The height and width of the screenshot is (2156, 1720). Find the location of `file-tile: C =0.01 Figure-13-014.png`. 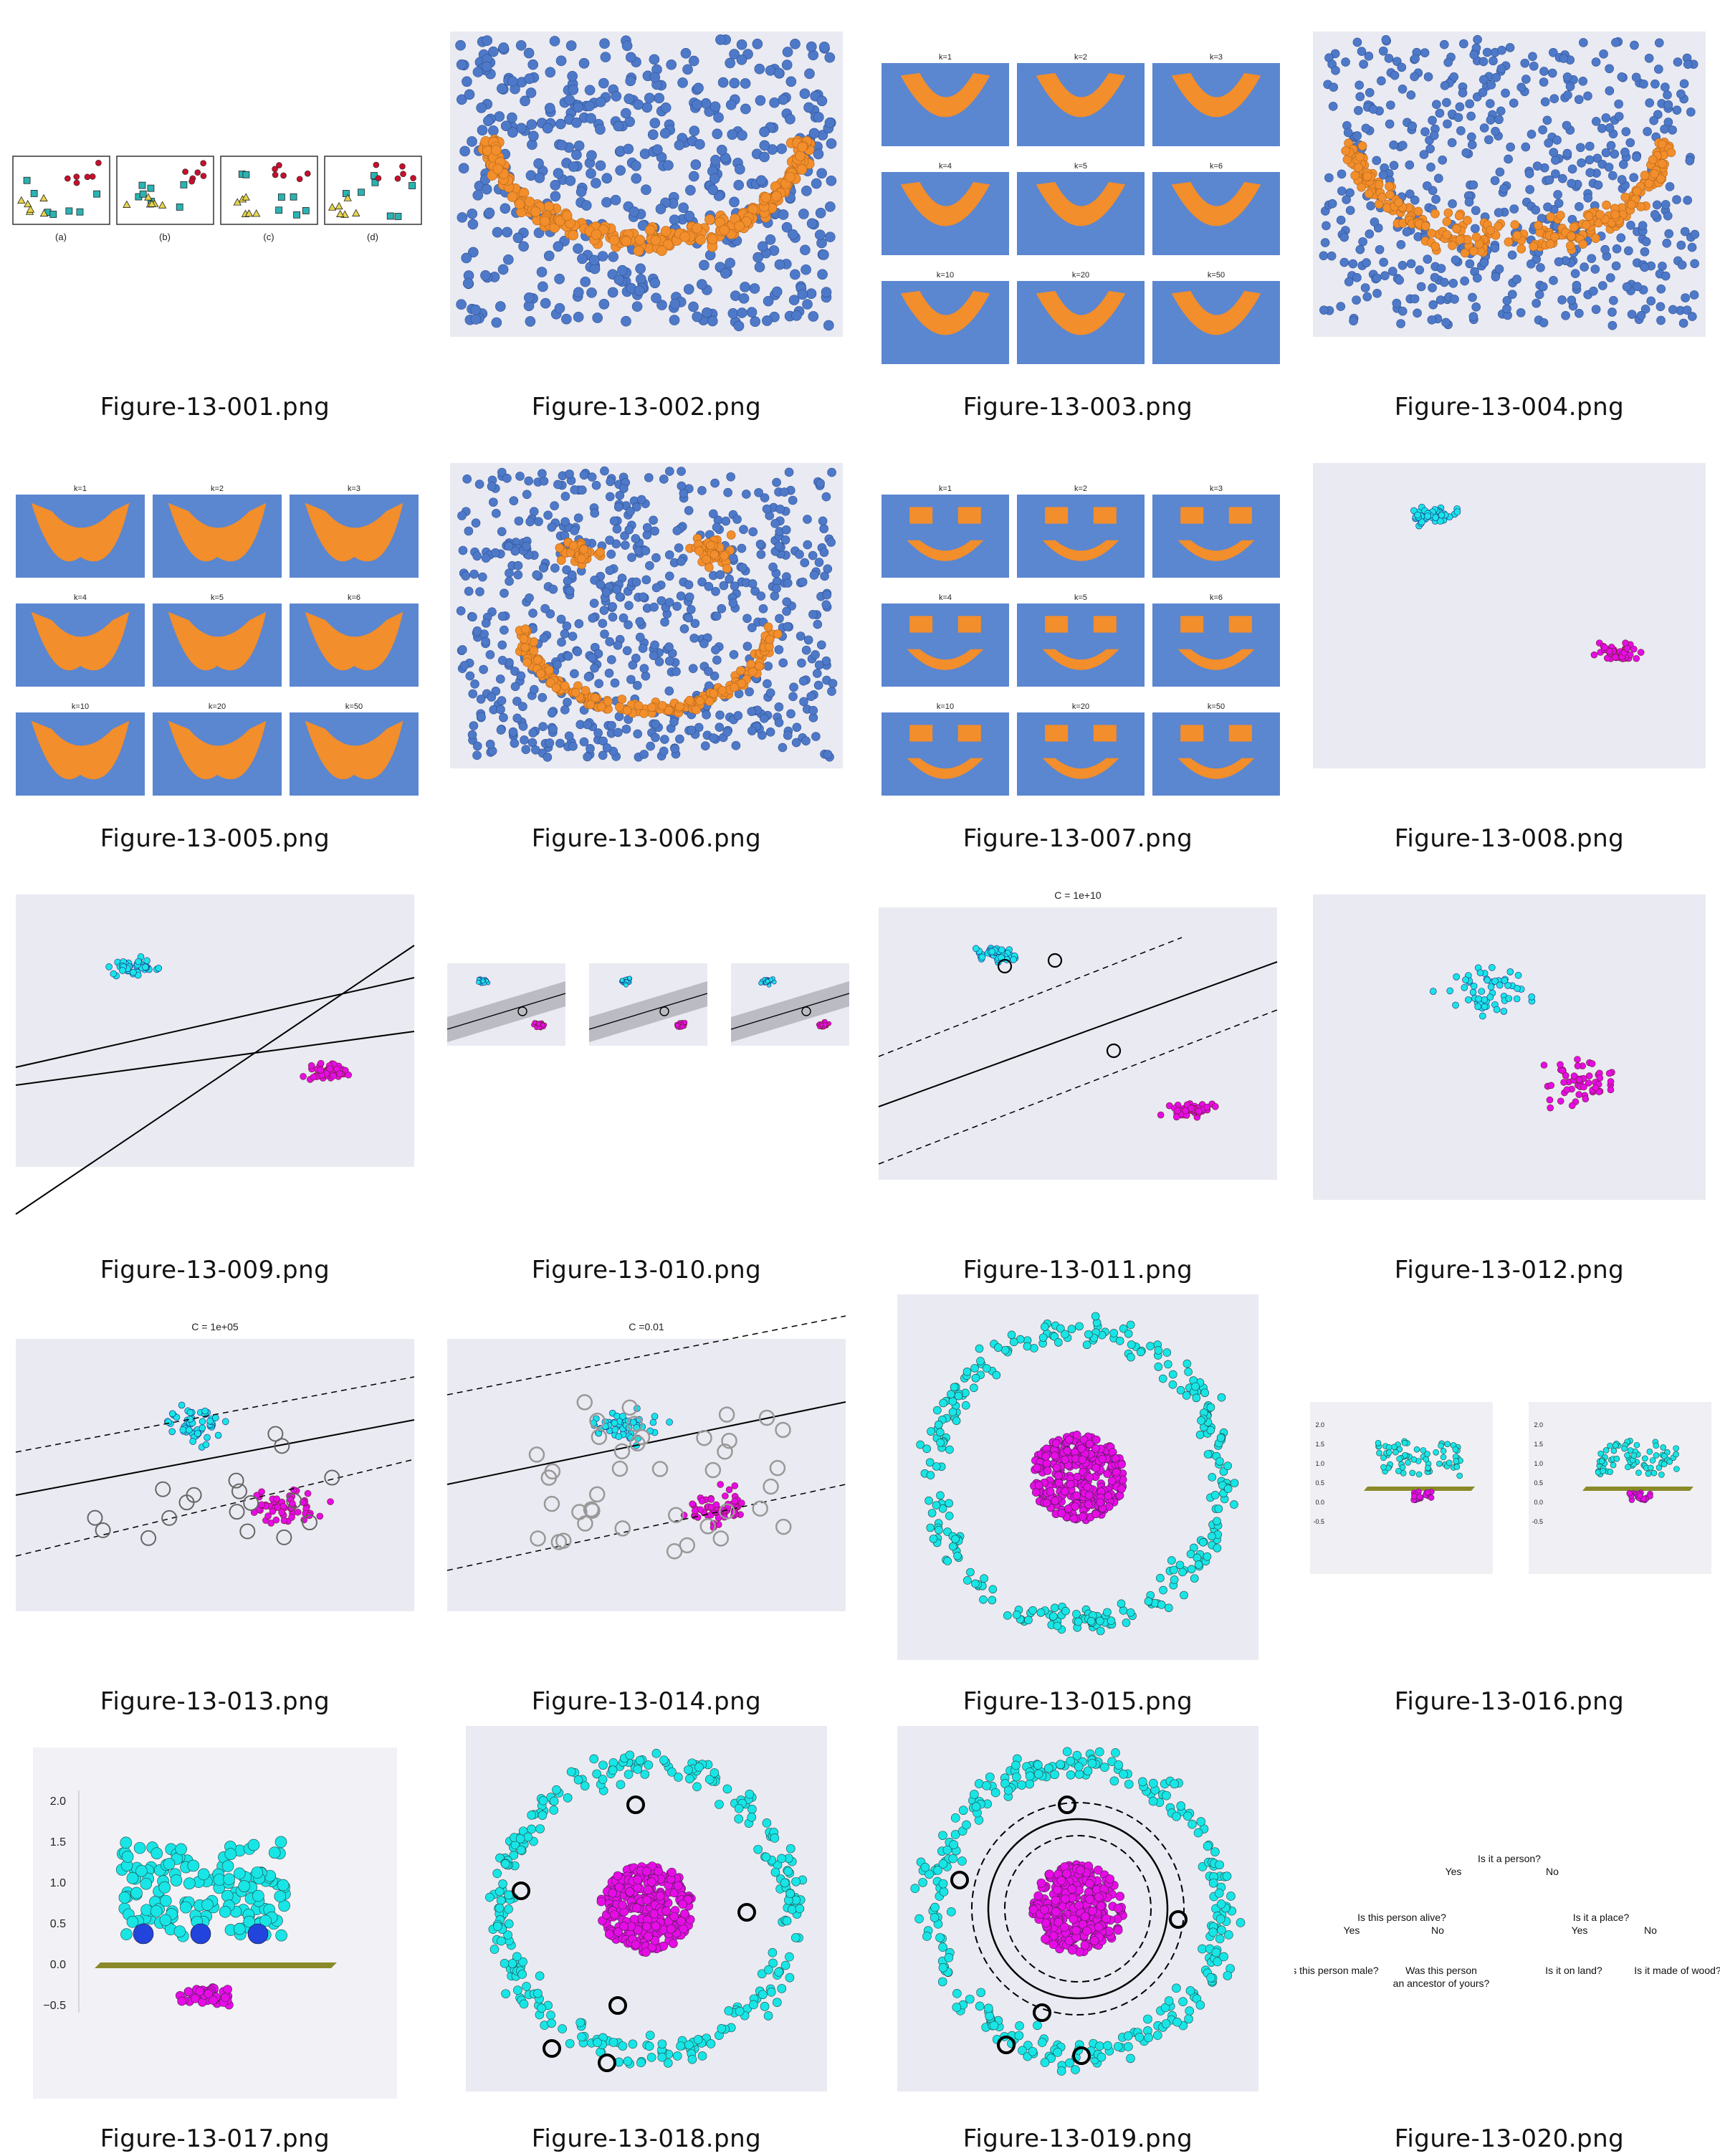

file-tile: C =0.01 Figure-13-014.png is located at coordinates (646, 1509).